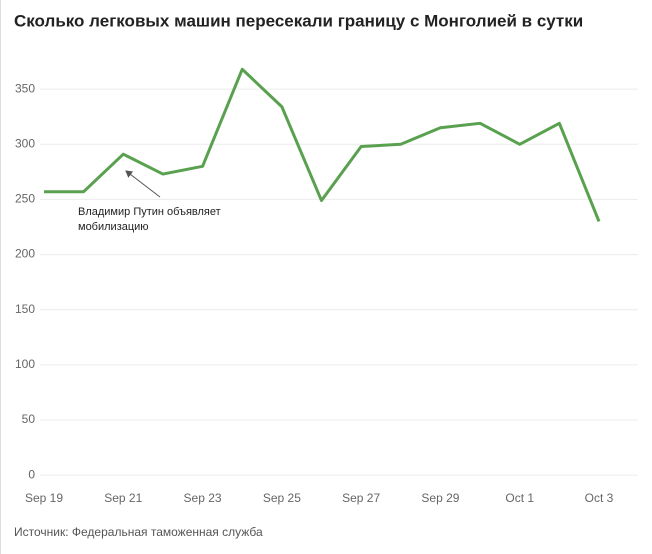  Describe the element at coordinates (29, 419) in the screenshot. I see `y-tick-label: 50` at that location.